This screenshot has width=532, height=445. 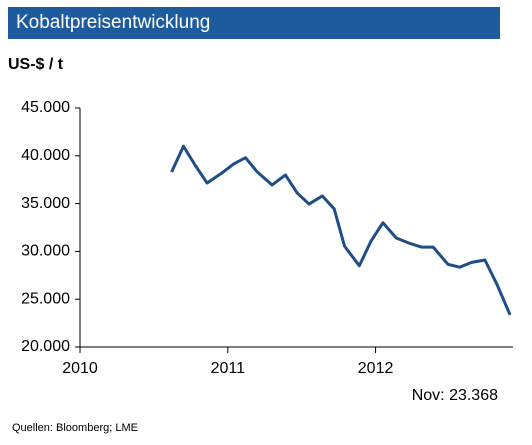 I want to click on y-tick-label: 25.000, so click(x=45, y=298).